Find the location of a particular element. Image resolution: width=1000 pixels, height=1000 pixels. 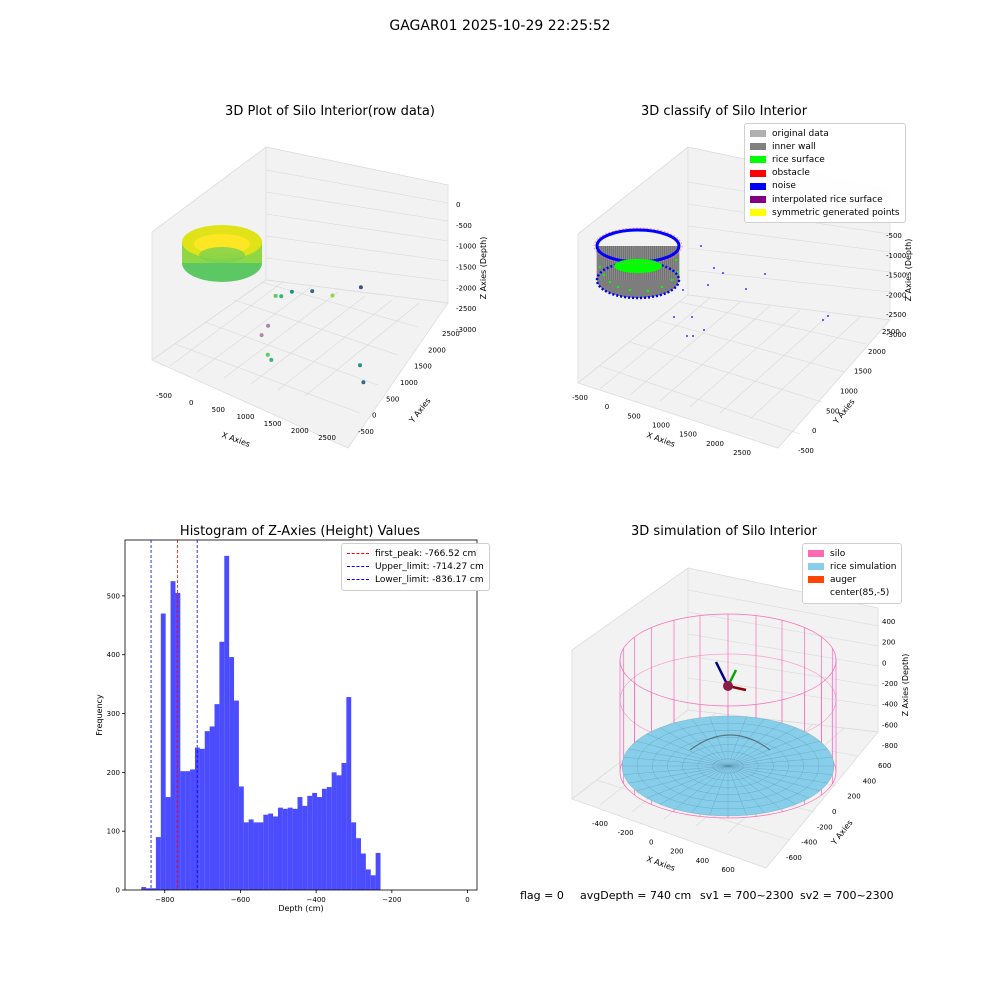

histogram-y-tick-label: 100 is located at coordinates (113, 832).